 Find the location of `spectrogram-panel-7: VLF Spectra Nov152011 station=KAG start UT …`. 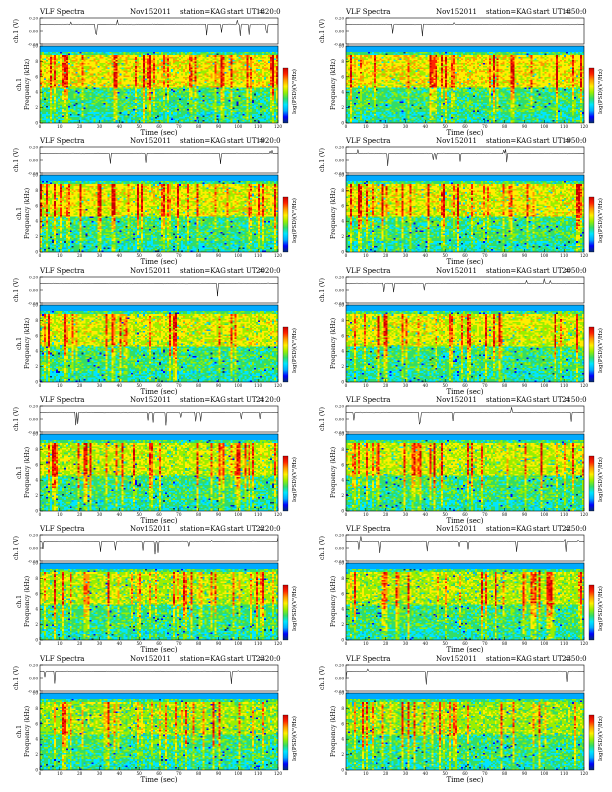

spectrogram-panel-7: VLF Spectra Nov152011 station=KAG start UT … is located at coordinates (160, 460).